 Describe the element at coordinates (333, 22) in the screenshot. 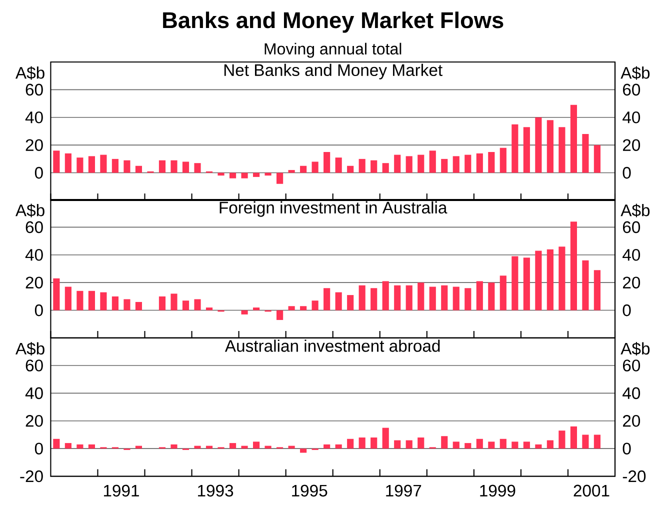

I see `text: Banks and Money Market Flows` at that location.